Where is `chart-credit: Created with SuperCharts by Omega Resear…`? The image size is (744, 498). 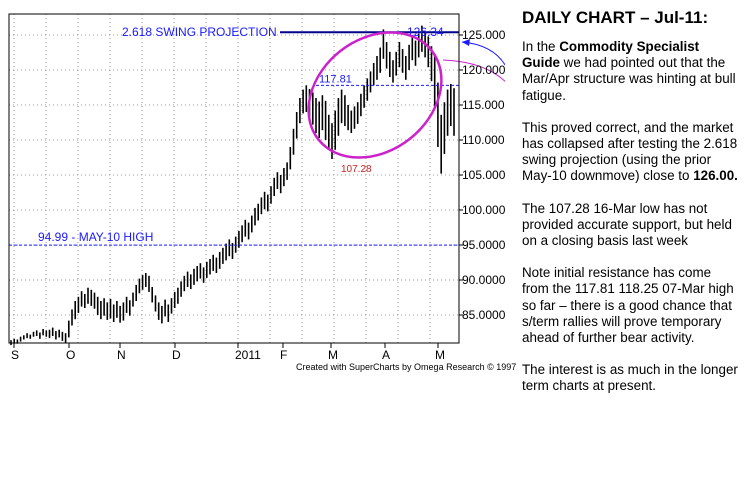
chart-credit: Created with SuperCharts by Omega Resear… is located at coordinates (406, 367).